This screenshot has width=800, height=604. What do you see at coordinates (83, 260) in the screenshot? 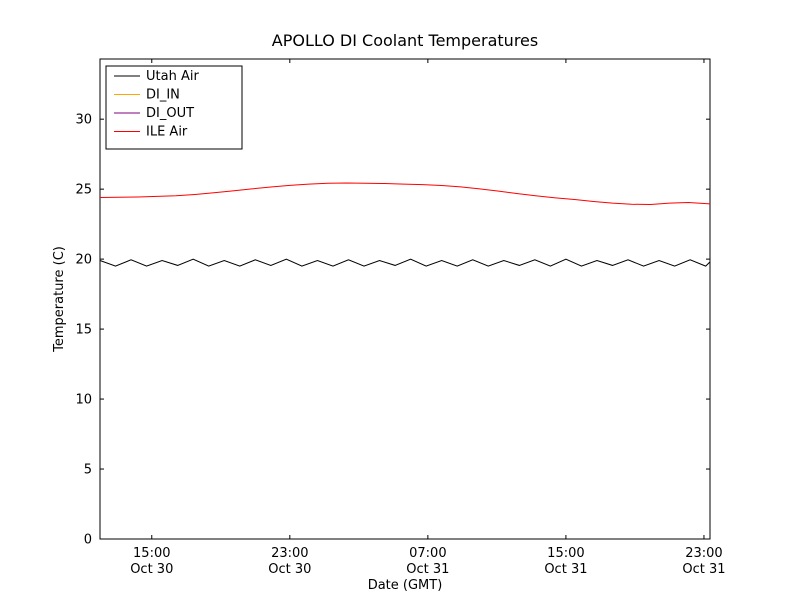
I see `y-tick-label: 20` at bounding box center [83, 260].